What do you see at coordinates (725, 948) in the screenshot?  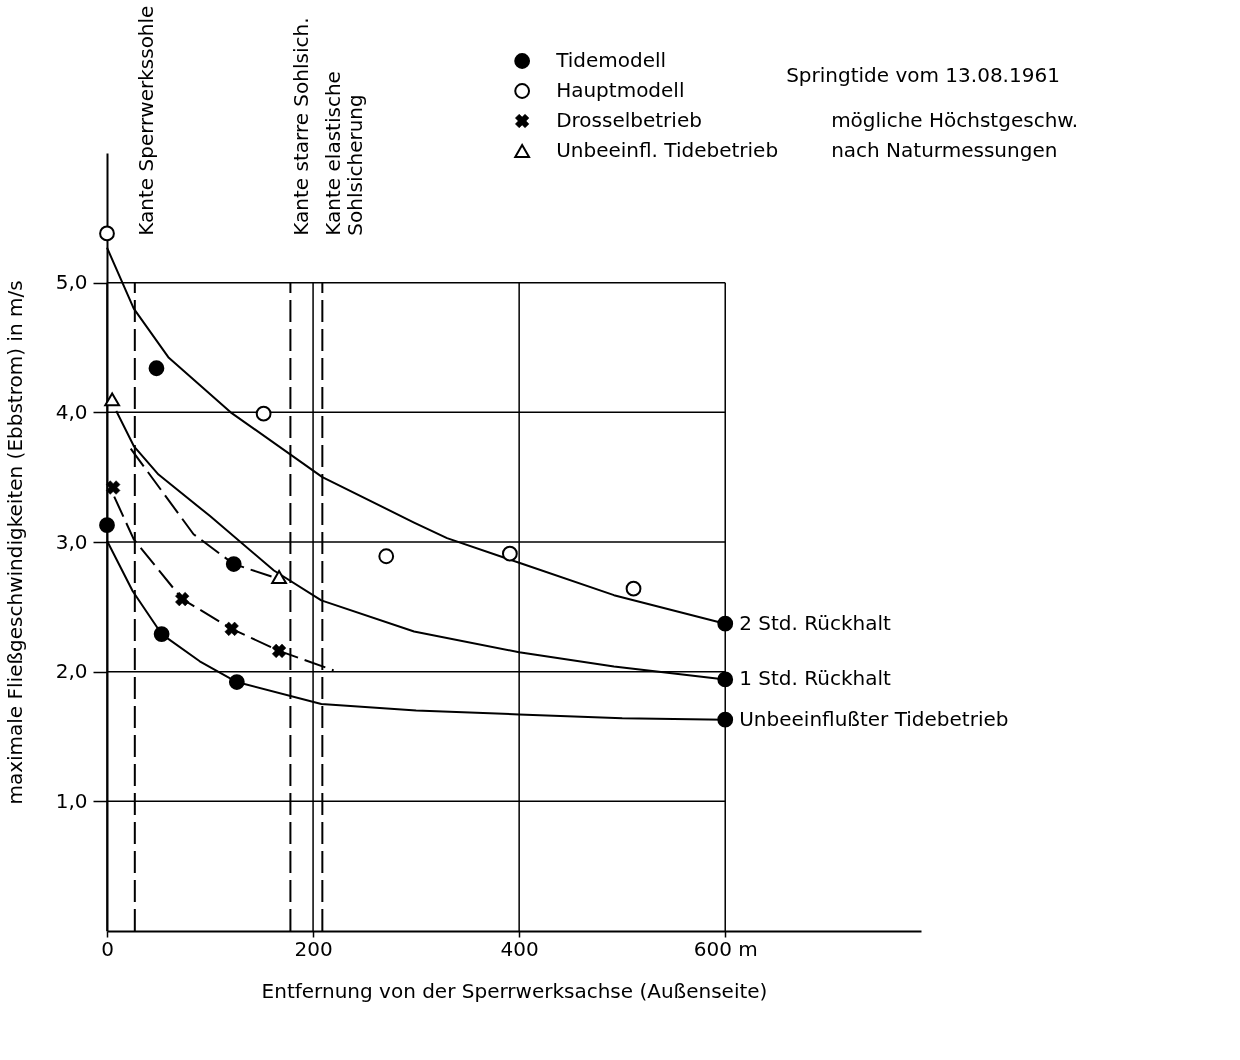 I see `x-tick-label: 600 m` at bounding box center [725, 948].